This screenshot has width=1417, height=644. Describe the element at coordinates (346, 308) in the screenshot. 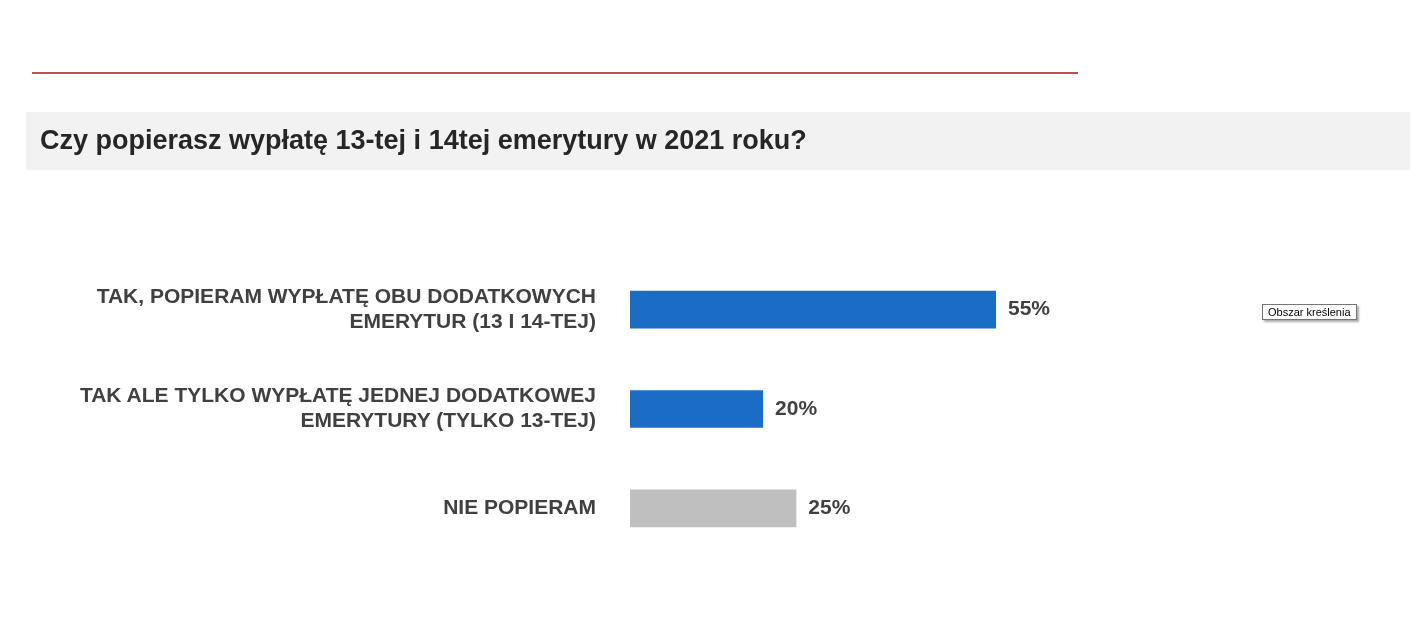

I see `y-tick-label: TAK, POPIERAM WYPŁATĘ OBU DODATKOWYCH EMERYTUR (13 I 14-TEJ)` at that location.